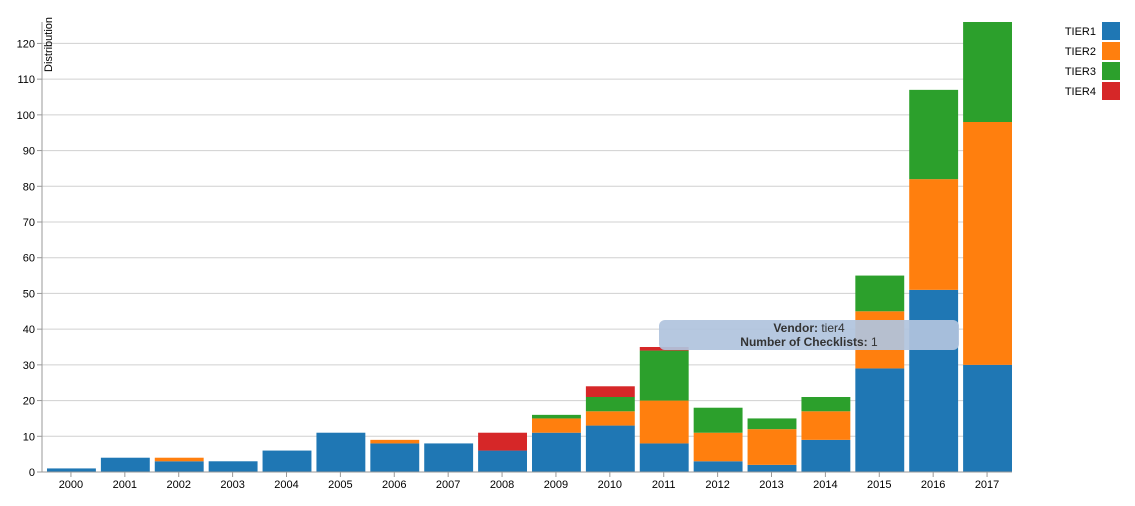  Describe the element at coordinates (772, 447) in the screenshot. I see `bar-tier2-2013` at that location.